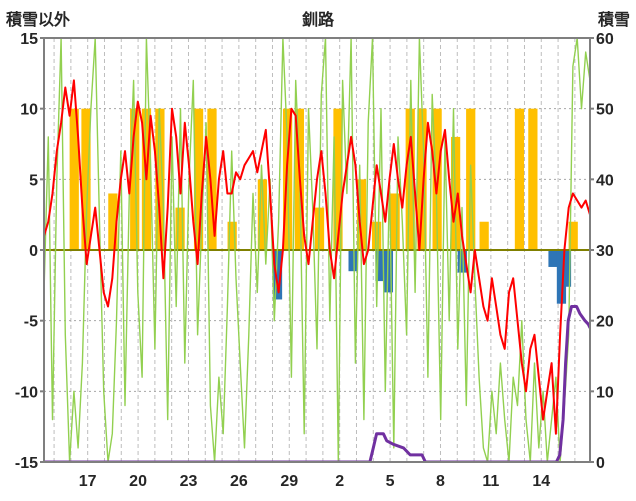 The height and width of the screenshot is (501, 636). I want to click on x-tick-label: 17, so click(88, 481).